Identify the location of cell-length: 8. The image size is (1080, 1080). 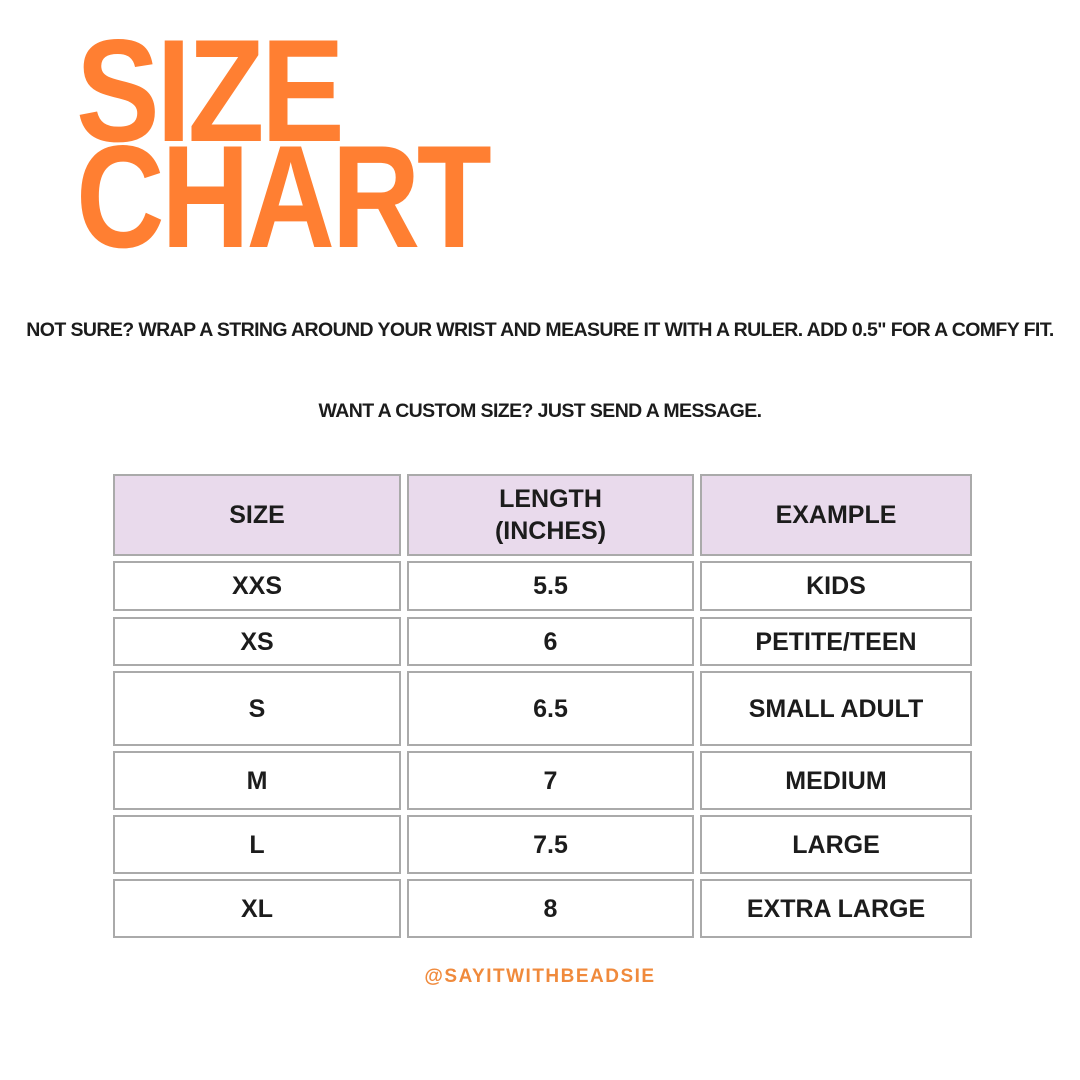
(550, 908).